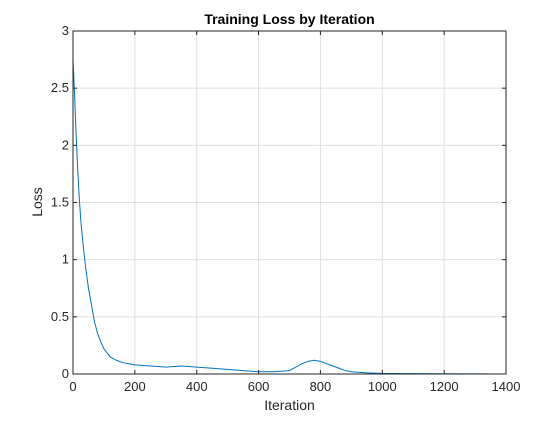 Image resolution: width=560 pixels, height=425 pixels. I want to click on y-tick-label: 2, so click(65, 144).